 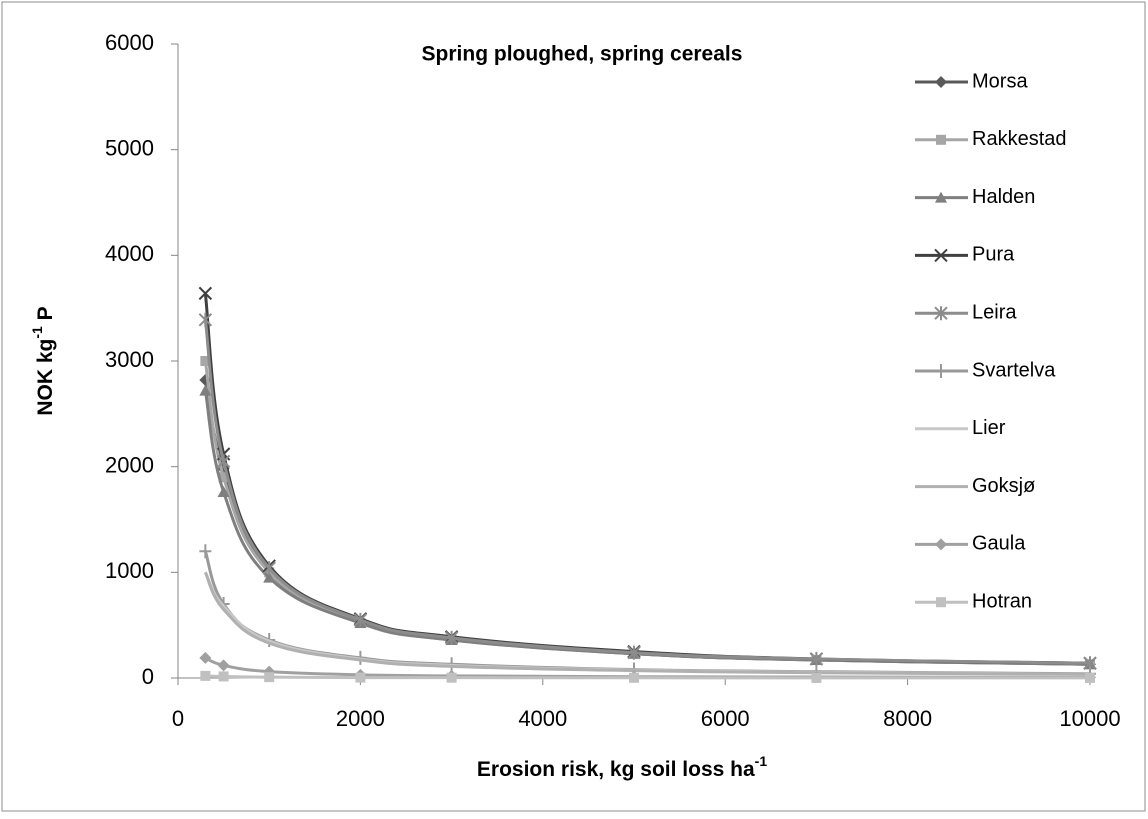 What do you see at coordinates (360, 718) in the screenshot?
I see `x-tick-label: 2000` at bounding box center [360, 718].